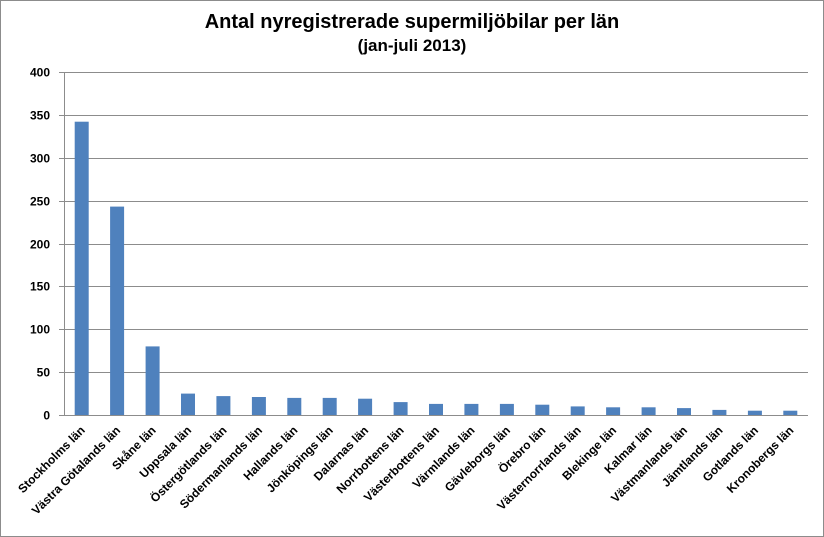  What do you see at coordinates (40, 73) in the screenshot?
I see `y-tick-label: 400` at bounding box center [40, 73].